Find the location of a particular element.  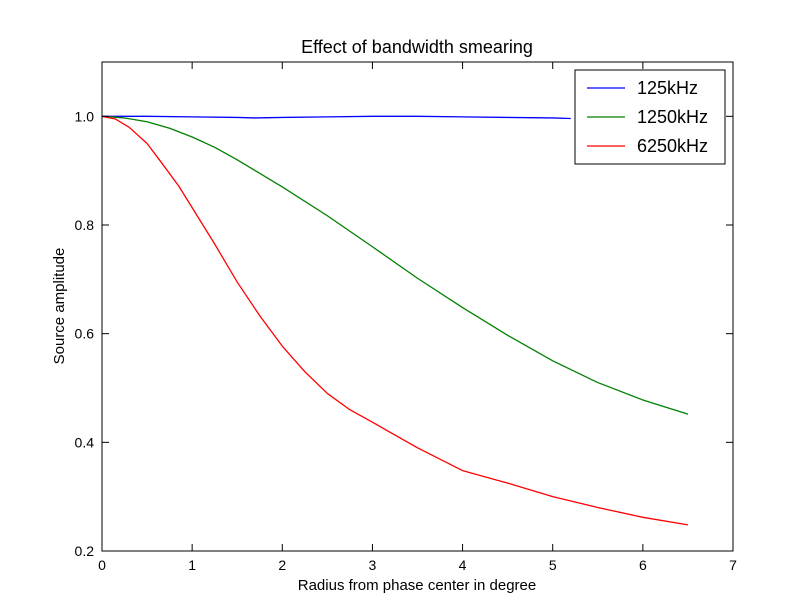

legend: 125kHz 1250kHz 6250kHz is located at coordinates (650, 117).